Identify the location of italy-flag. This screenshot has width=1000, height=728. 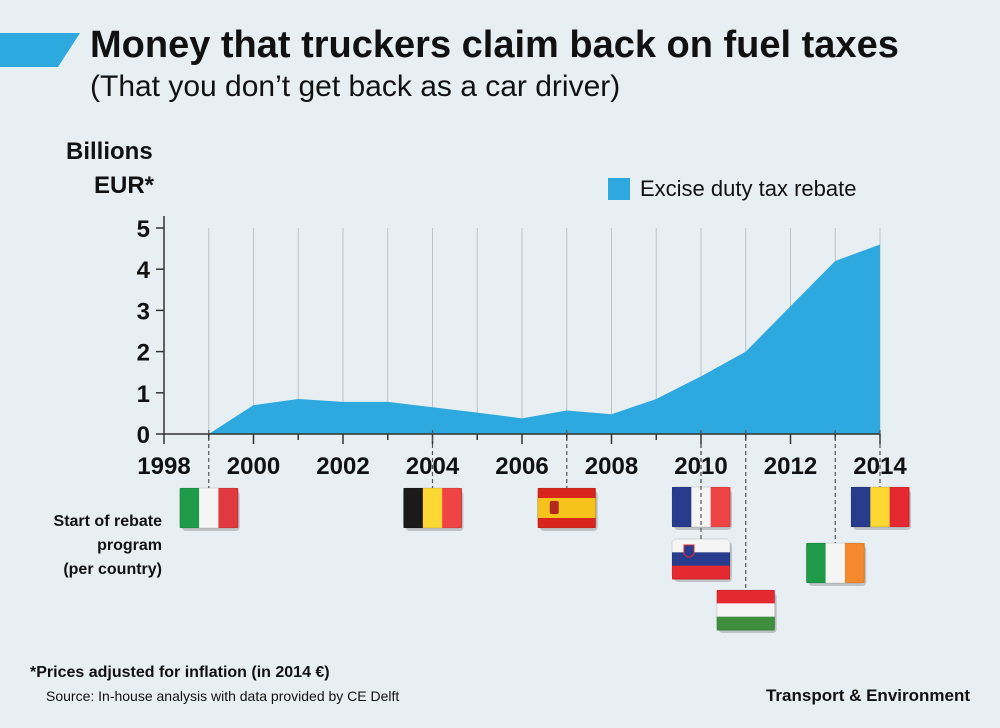
(209, 509).